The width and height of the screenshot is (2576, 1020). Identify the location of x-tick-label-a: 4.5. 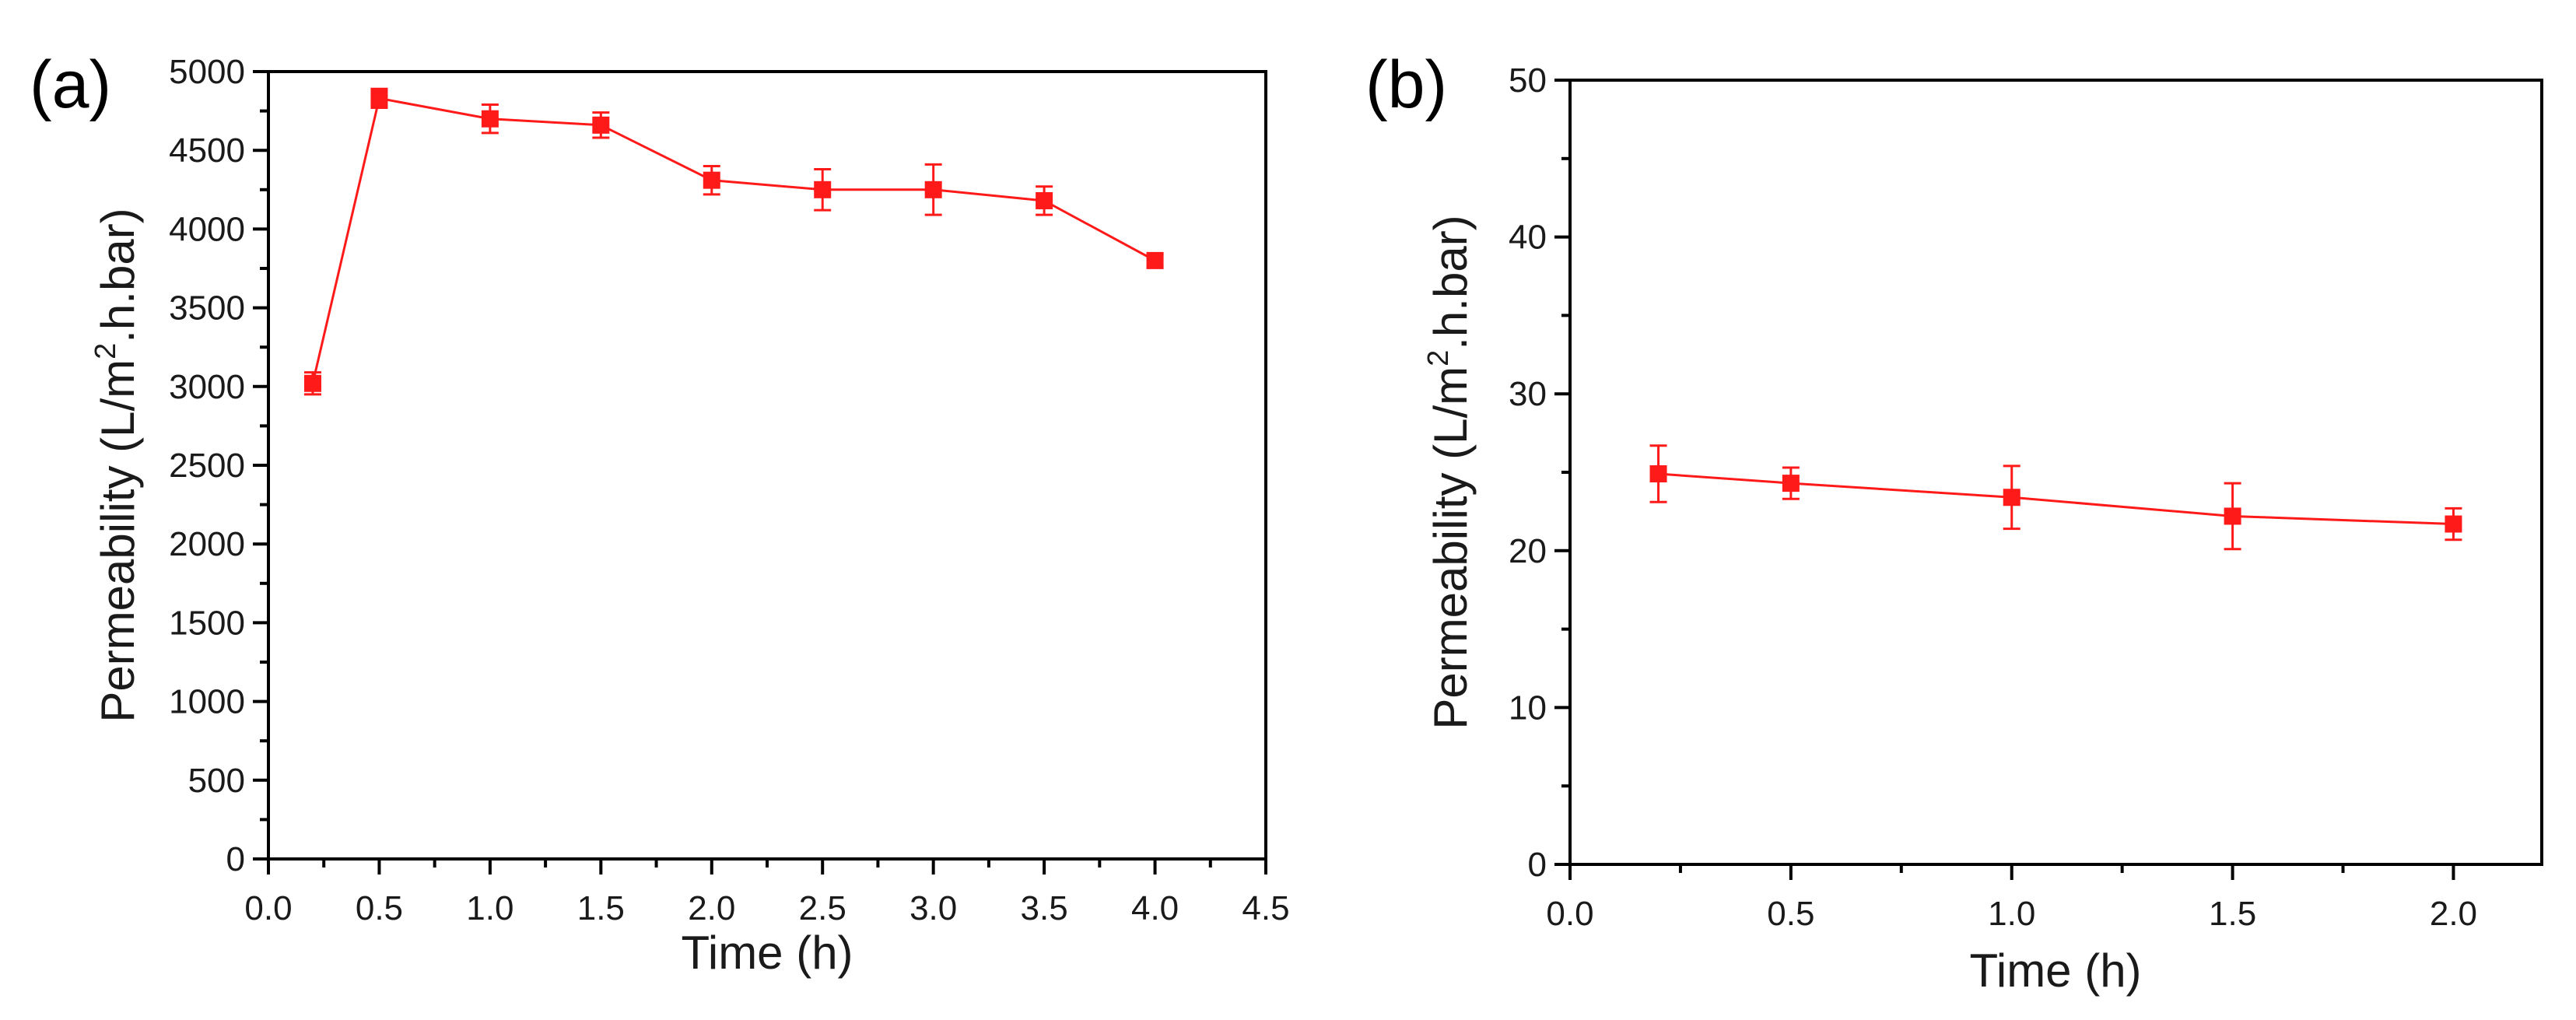
(1265, 908).